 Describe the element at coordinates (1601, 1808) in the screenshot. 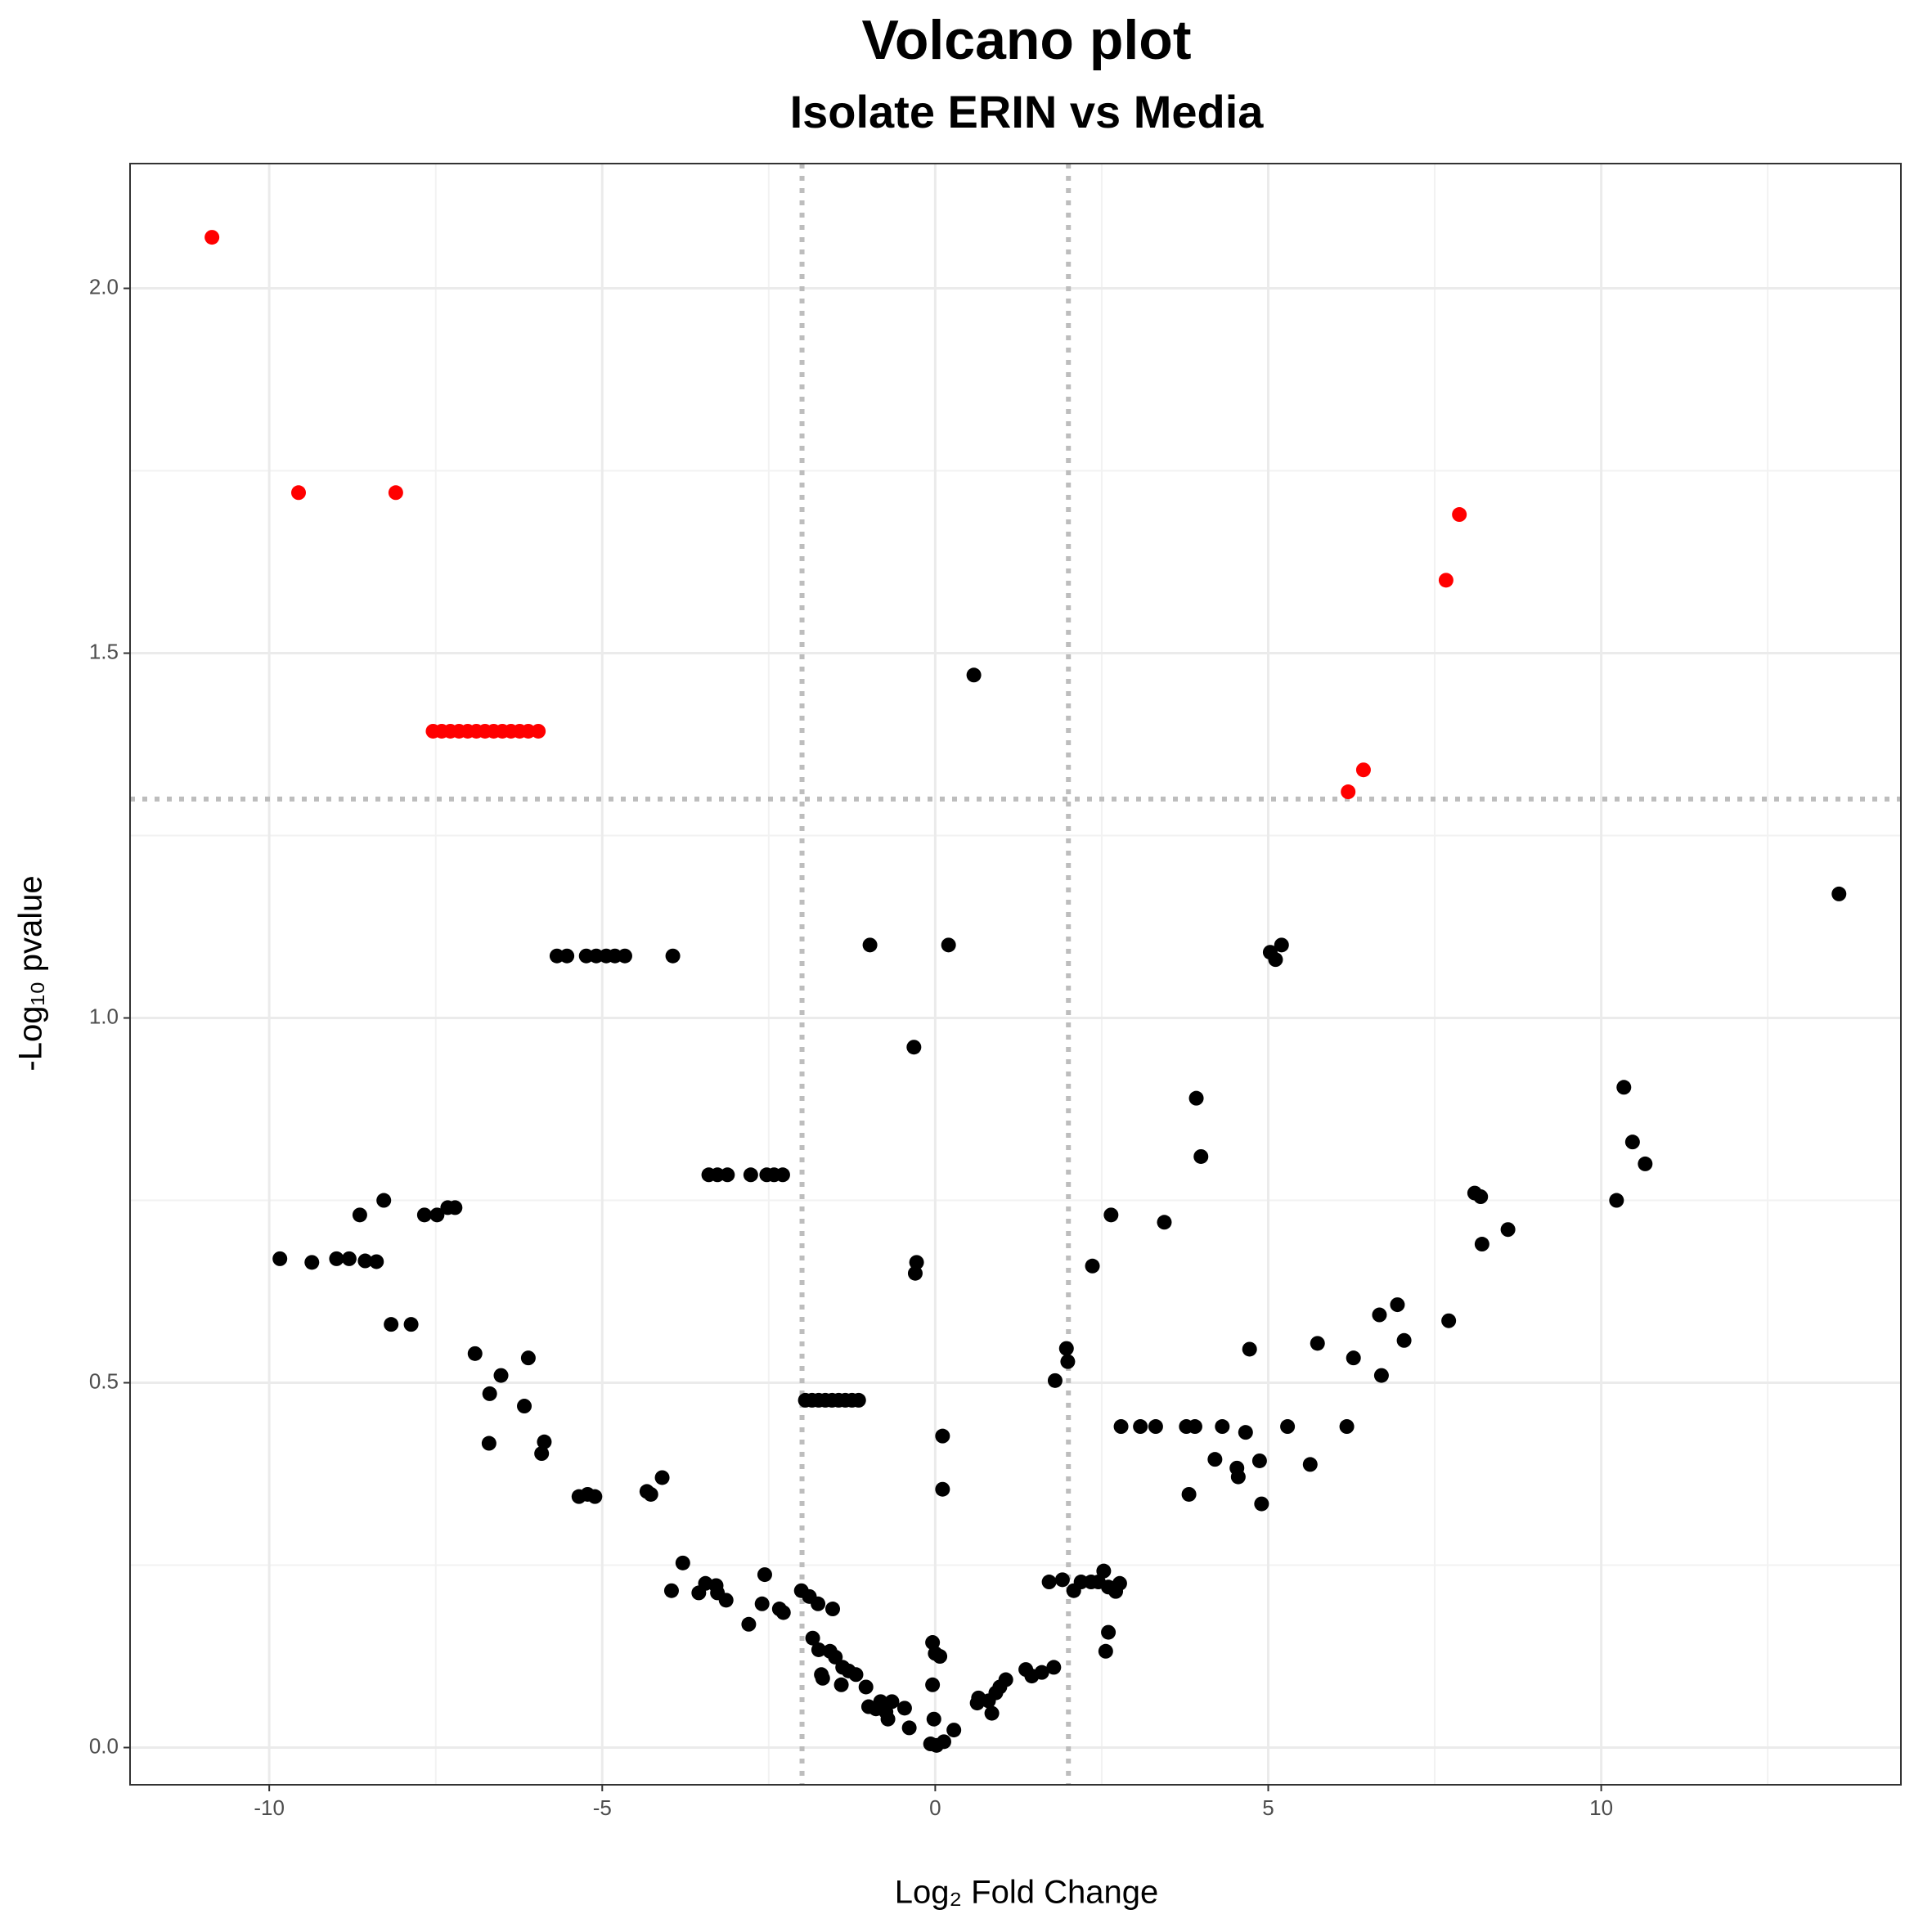

I see `x-tick-label: 10` at that location.